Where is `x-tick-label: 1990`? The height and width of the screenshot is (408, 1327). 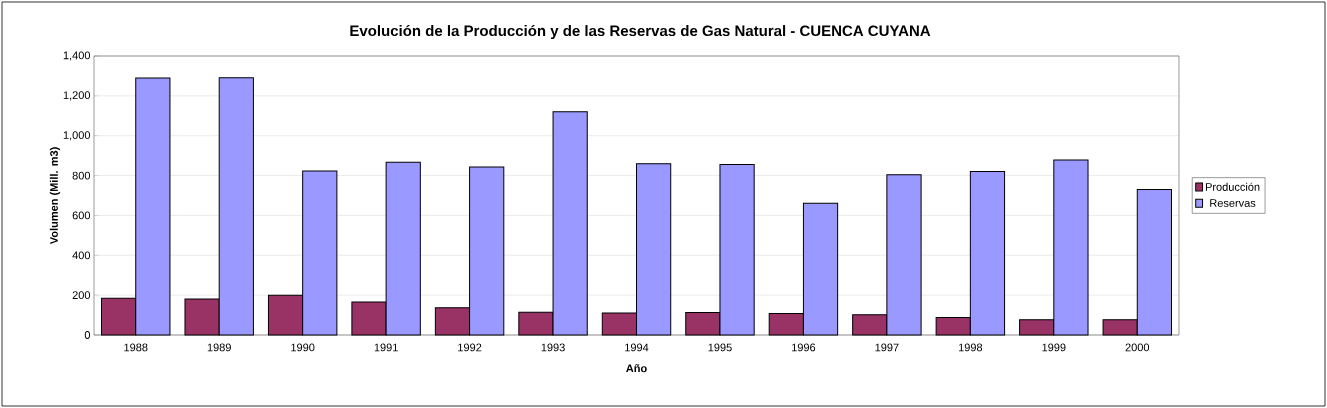
x-tick-label: 1990 is located at coordinates (303, 347).